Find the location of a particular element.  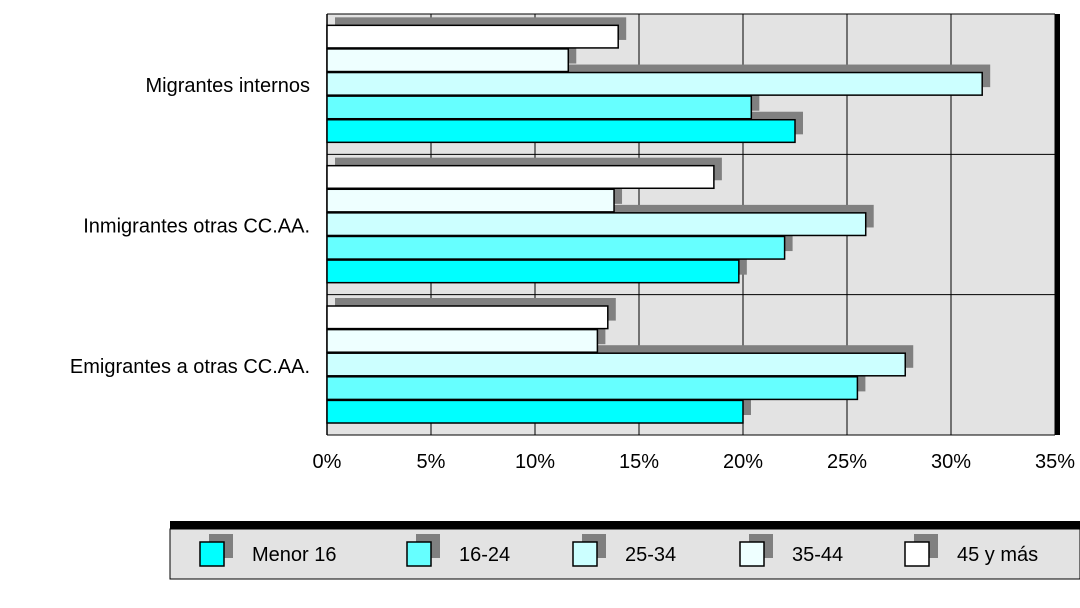

legend: Menor 16 16-24 25-34 35-44 45 y más is located at coordinates (624, 550).